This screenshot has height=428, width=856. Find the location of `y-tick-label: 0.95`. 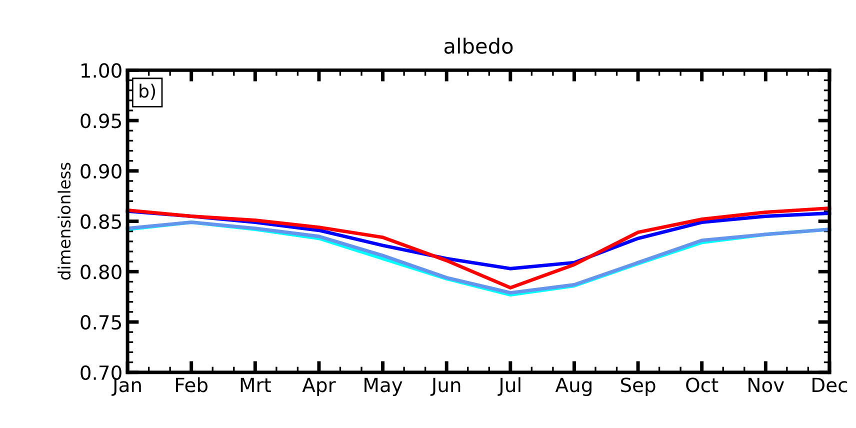

y-tick-label: 0.95 is located at coordinates (100, 121).